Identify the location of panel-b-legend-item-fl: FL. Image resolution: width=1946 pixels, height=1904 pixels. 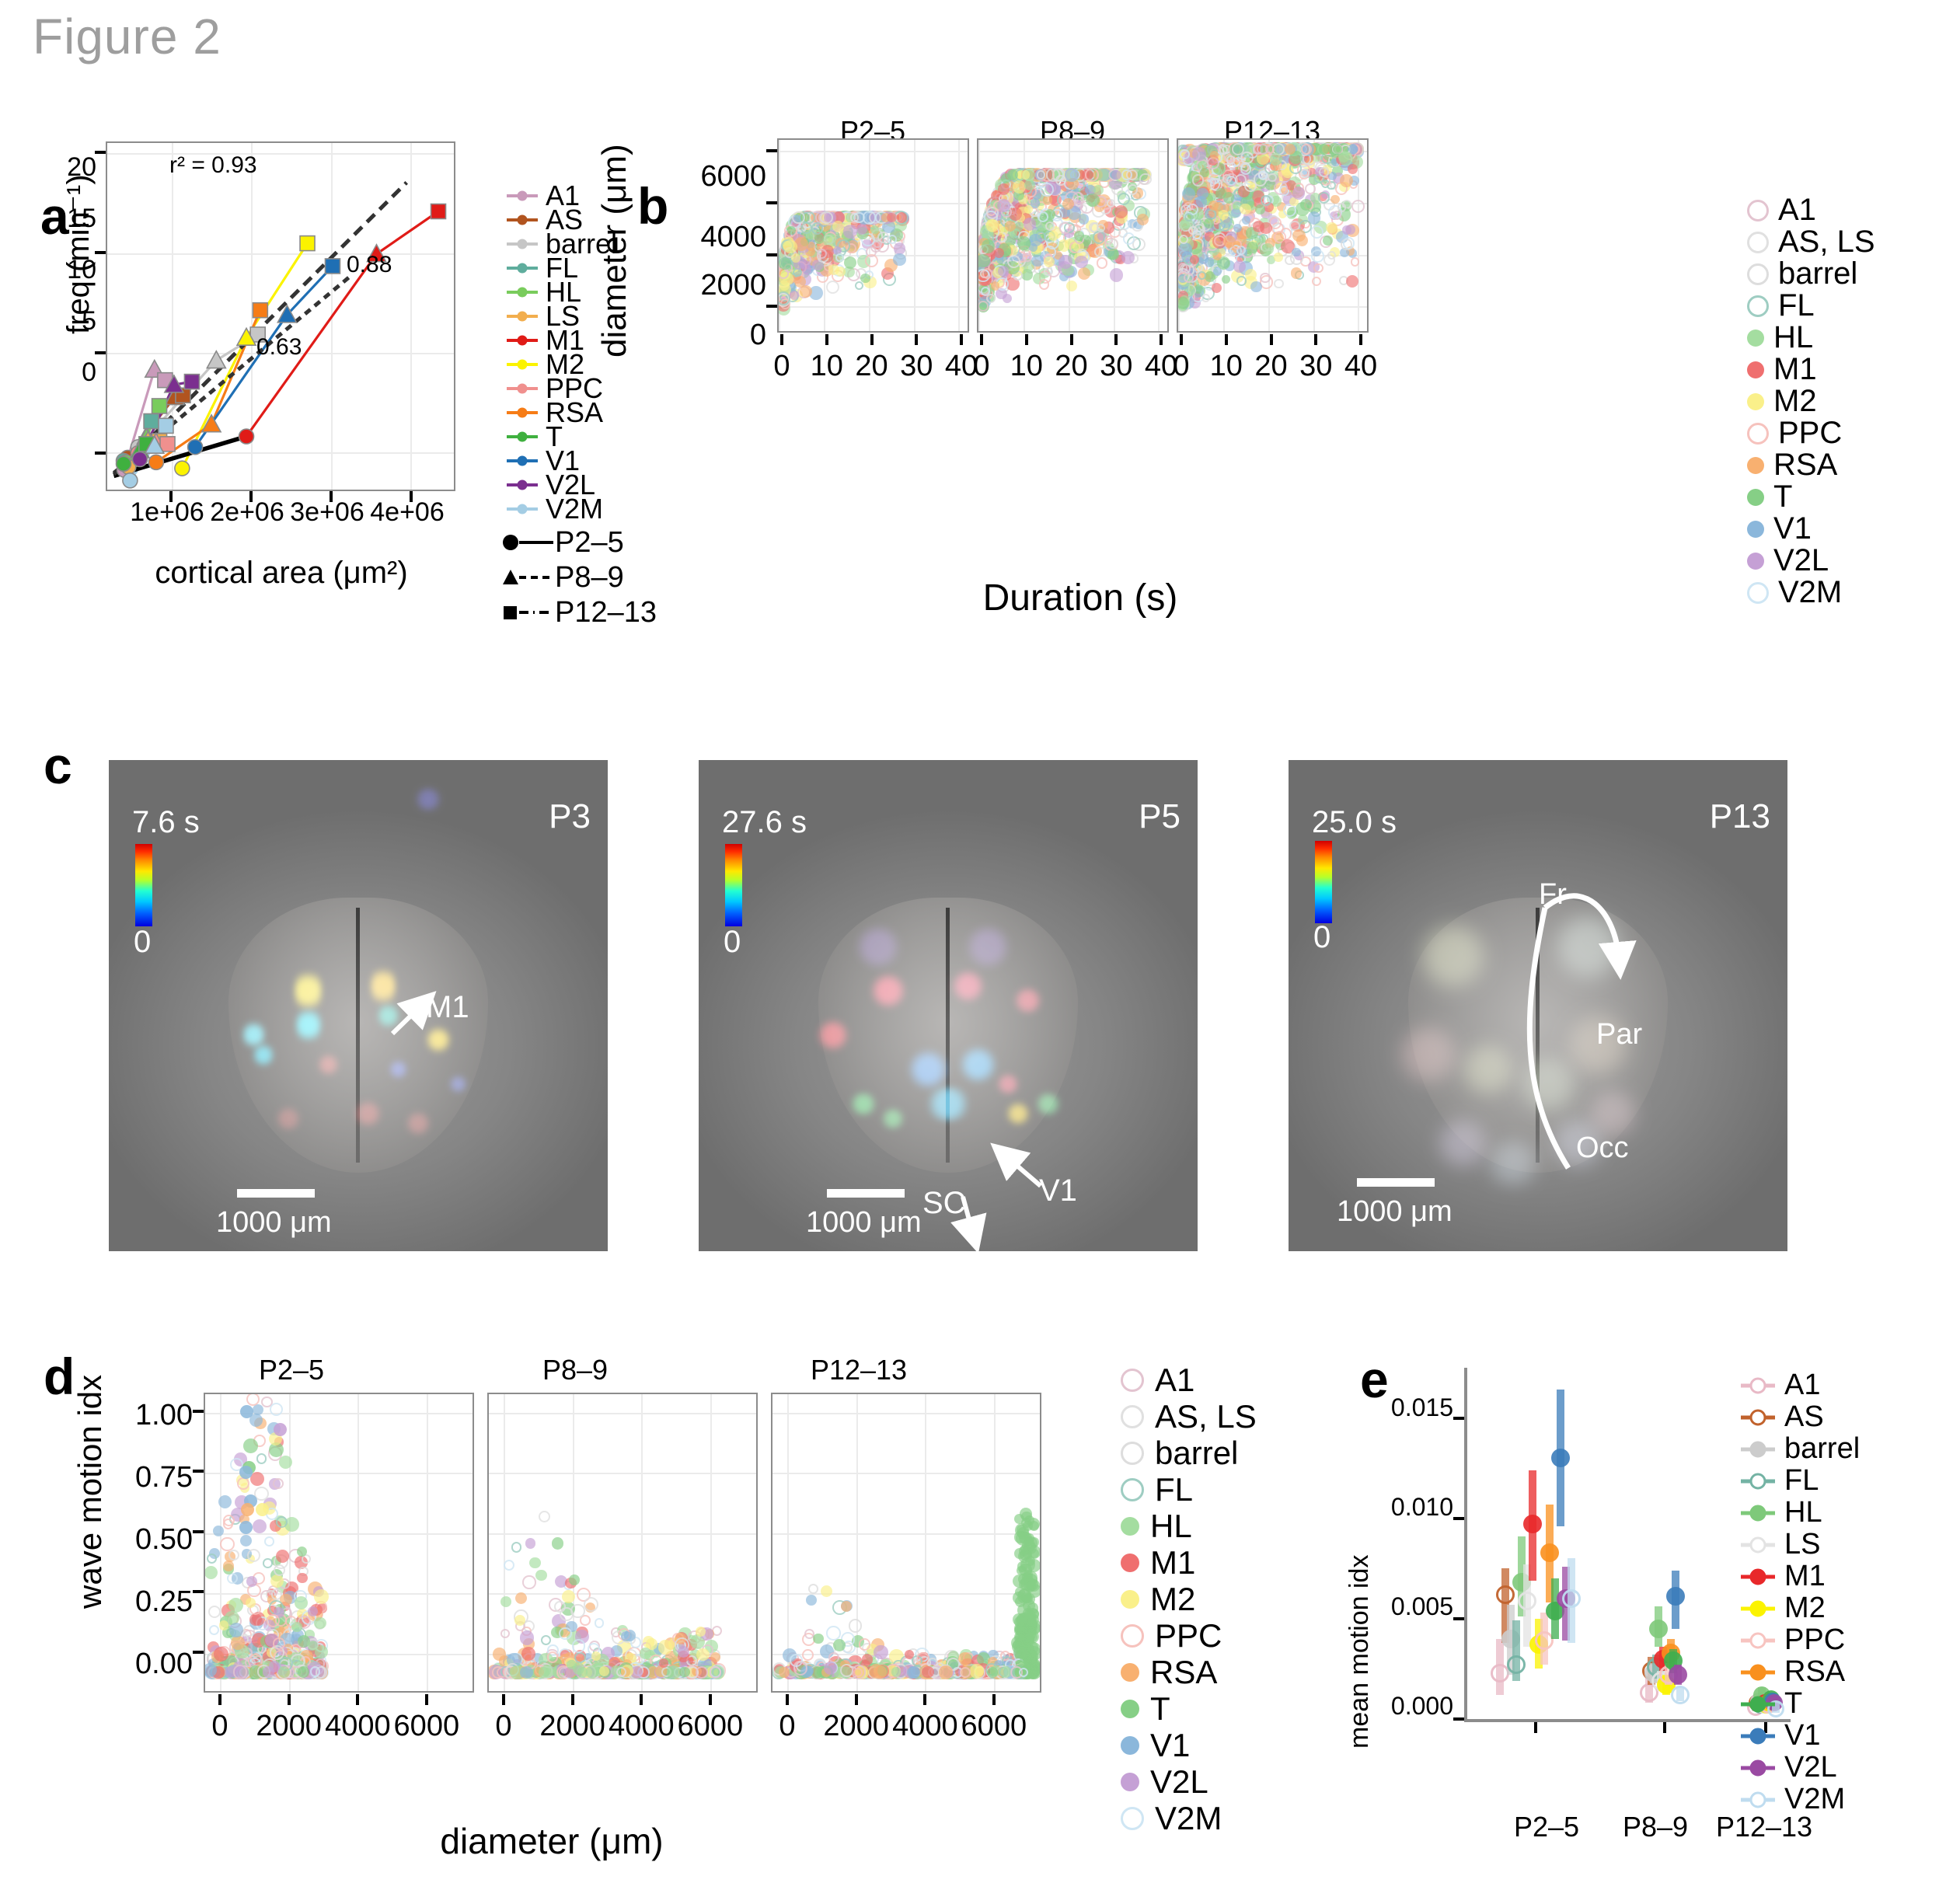
(1811, 305).